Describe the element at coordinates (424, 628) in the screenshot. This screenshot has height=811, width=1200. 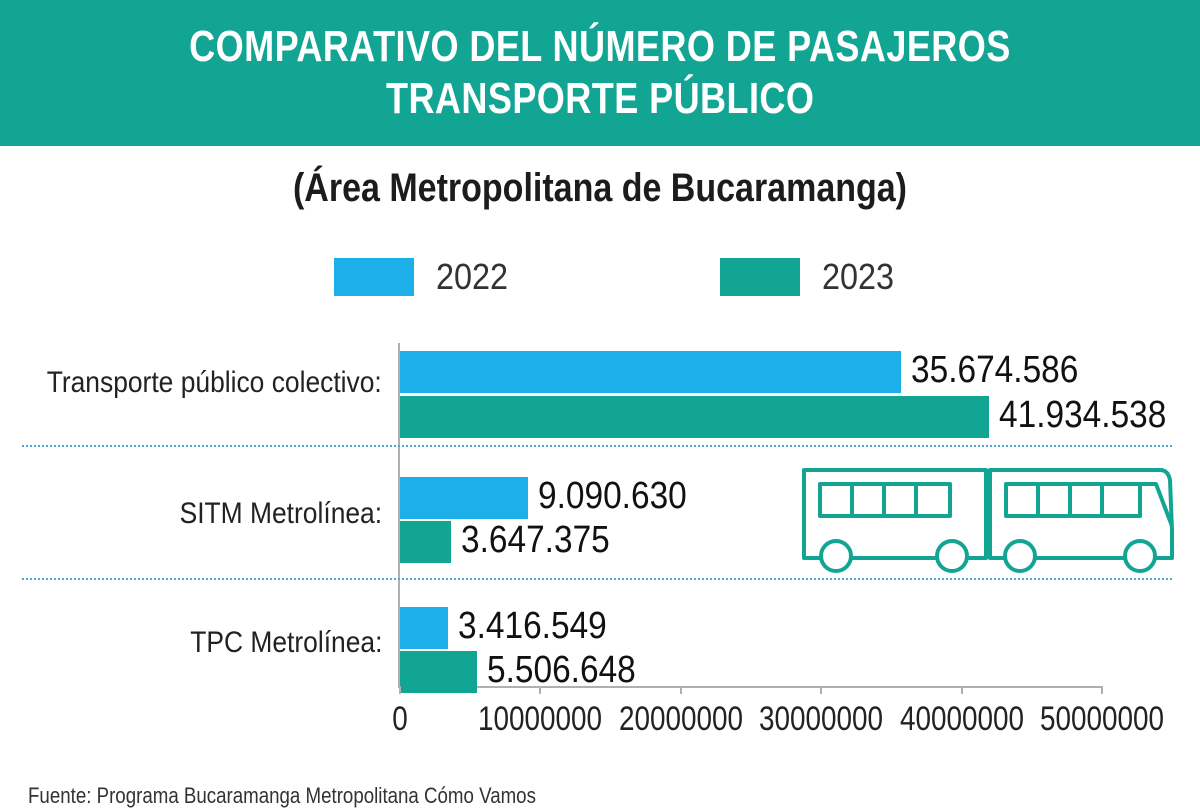
I see `bar-tpc-metrolinea-2022` at that location.